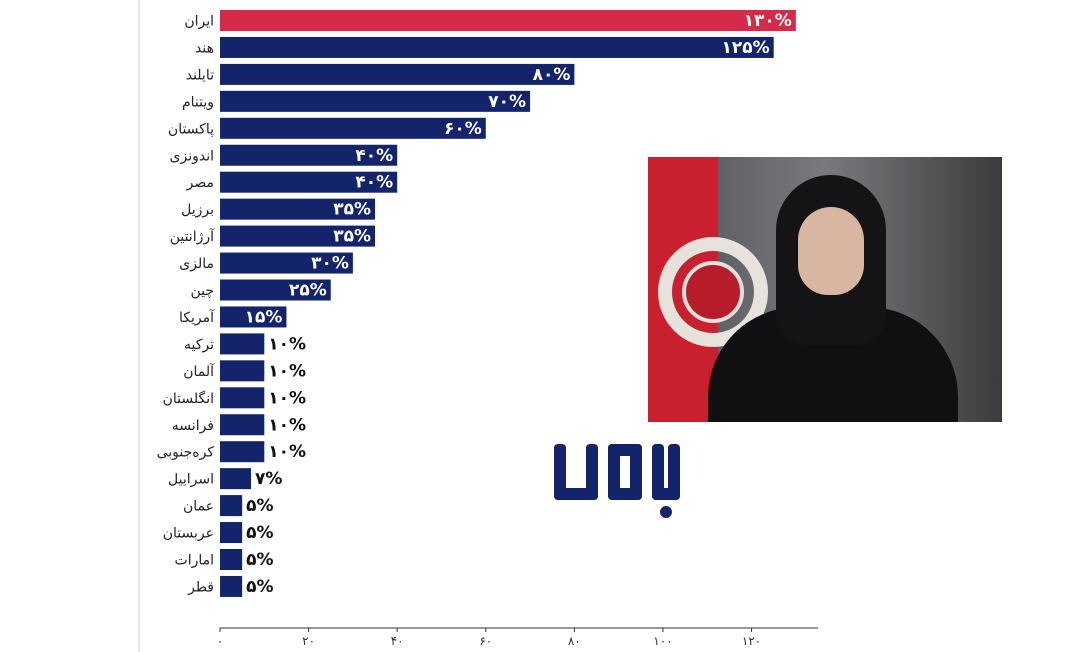 The width and height of the screenshot is (1080, 652). What do you see at coordinates (308, 291) in the screenshot?
I see `value-label-10: ۲۵%` at bounding box center [308, 291].